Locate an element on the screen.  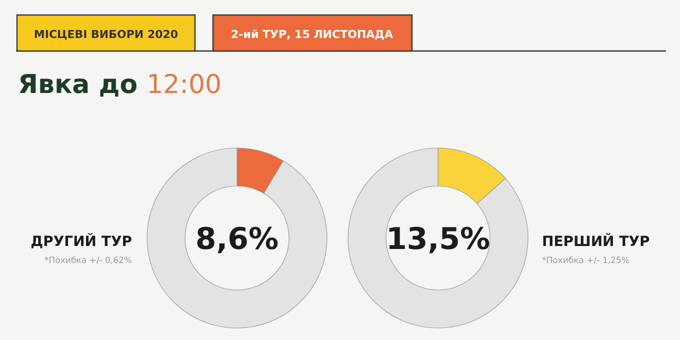
text: *Похибка +/- 0,62% is located at coordinates (88, 261).